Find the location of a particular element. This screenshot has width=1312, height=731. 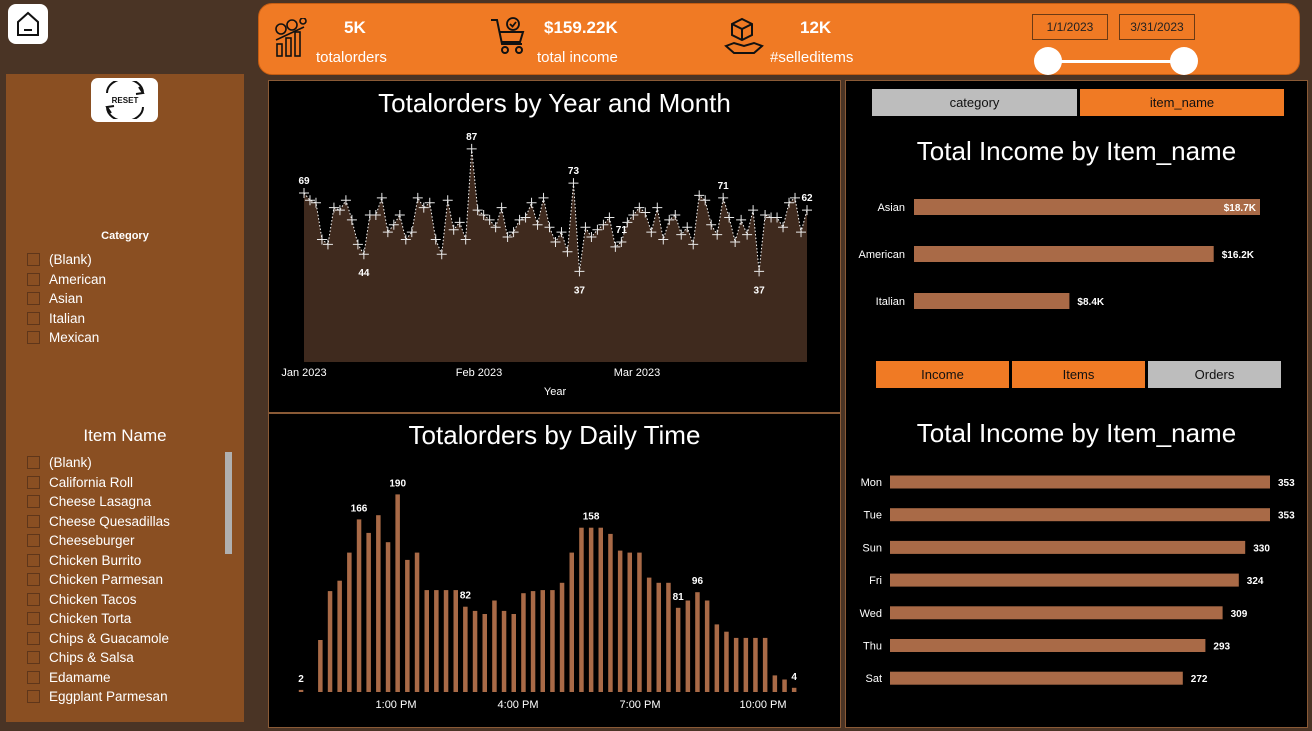

item-option: Chicken Torta is located at coordinates (98, 619).